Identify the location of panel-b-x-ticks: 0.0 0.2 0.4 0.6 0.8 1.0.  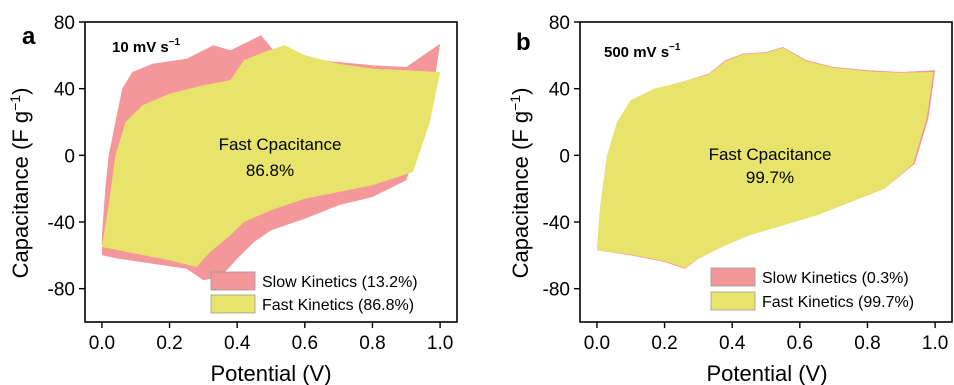
(766, 338).